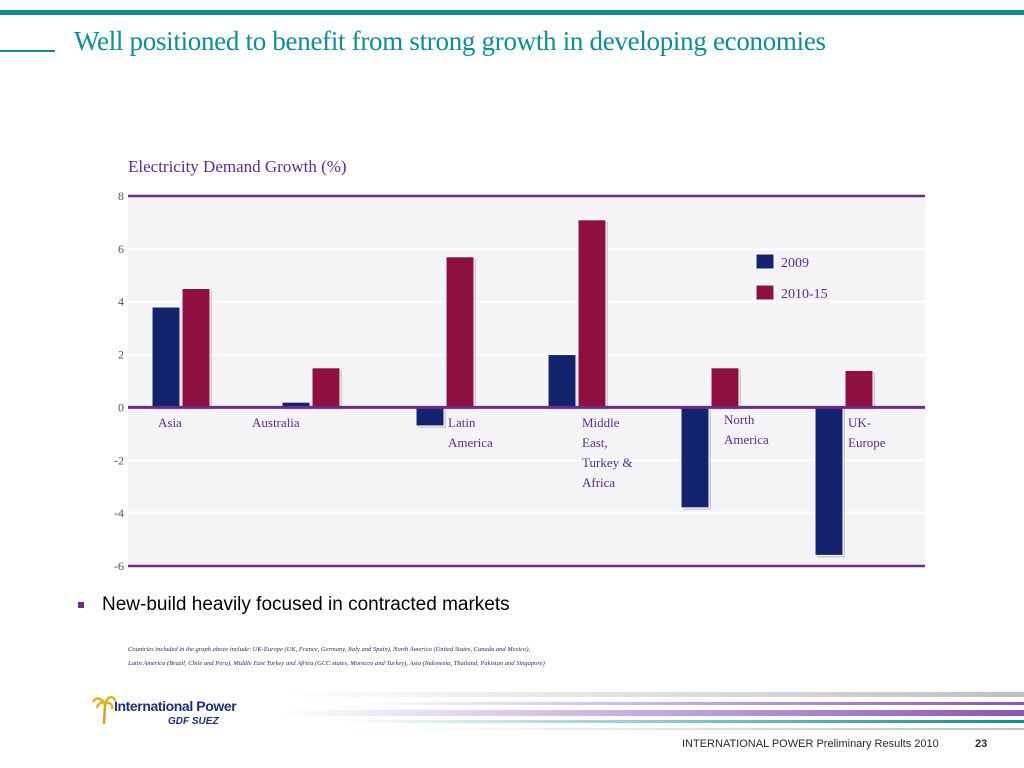  Describe the element at coordinates (746, 429) in the screenshot. I see `category-label: North America` at that location.